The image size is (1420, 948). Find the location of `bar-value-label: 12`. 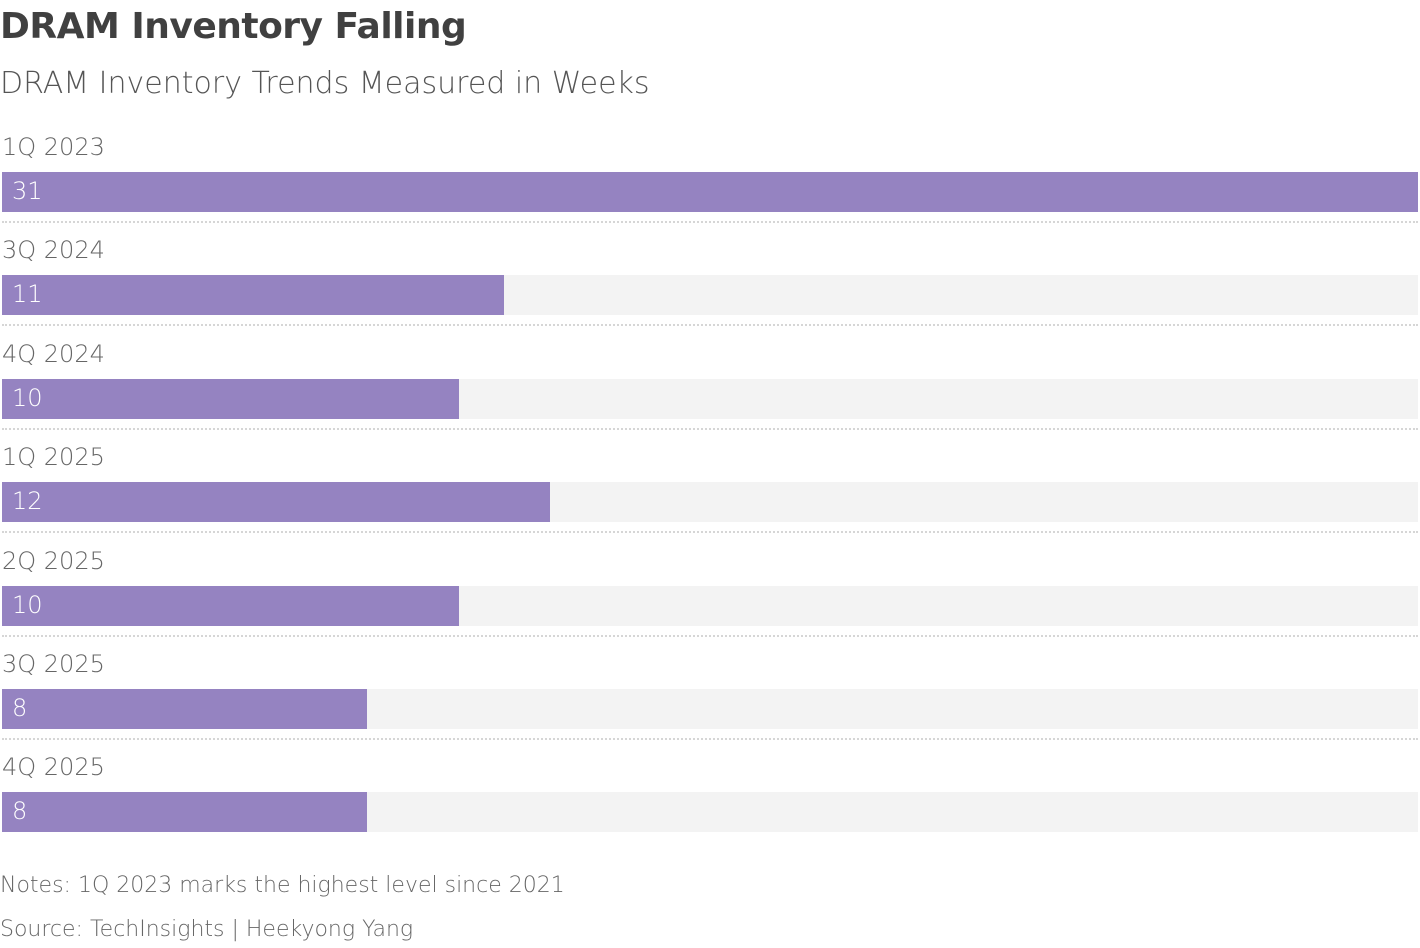

bar-value-label: 12 is located at coordinates (27, 501).